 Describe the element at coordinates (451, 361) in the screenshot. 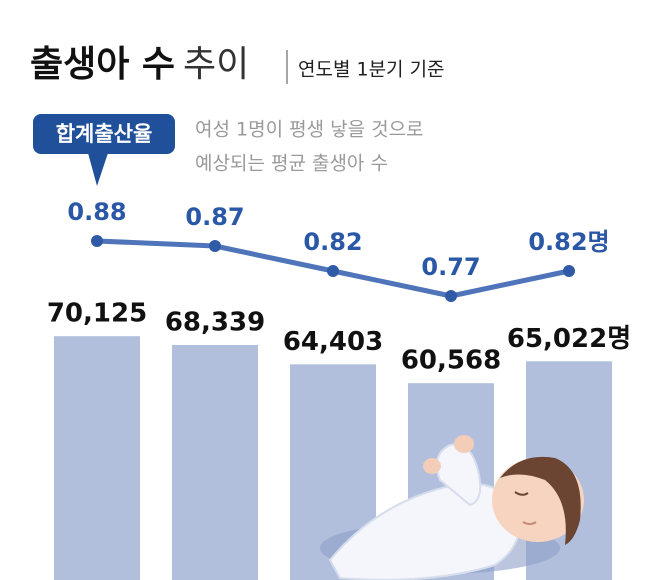

I see `bar-value-label: 60,568` at that location.